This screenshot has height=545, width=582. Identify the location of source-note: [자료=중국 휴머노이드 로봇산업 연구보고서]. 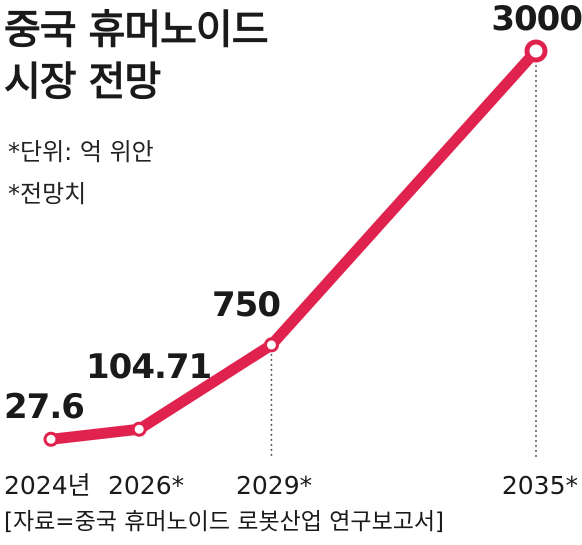
(224, 522).